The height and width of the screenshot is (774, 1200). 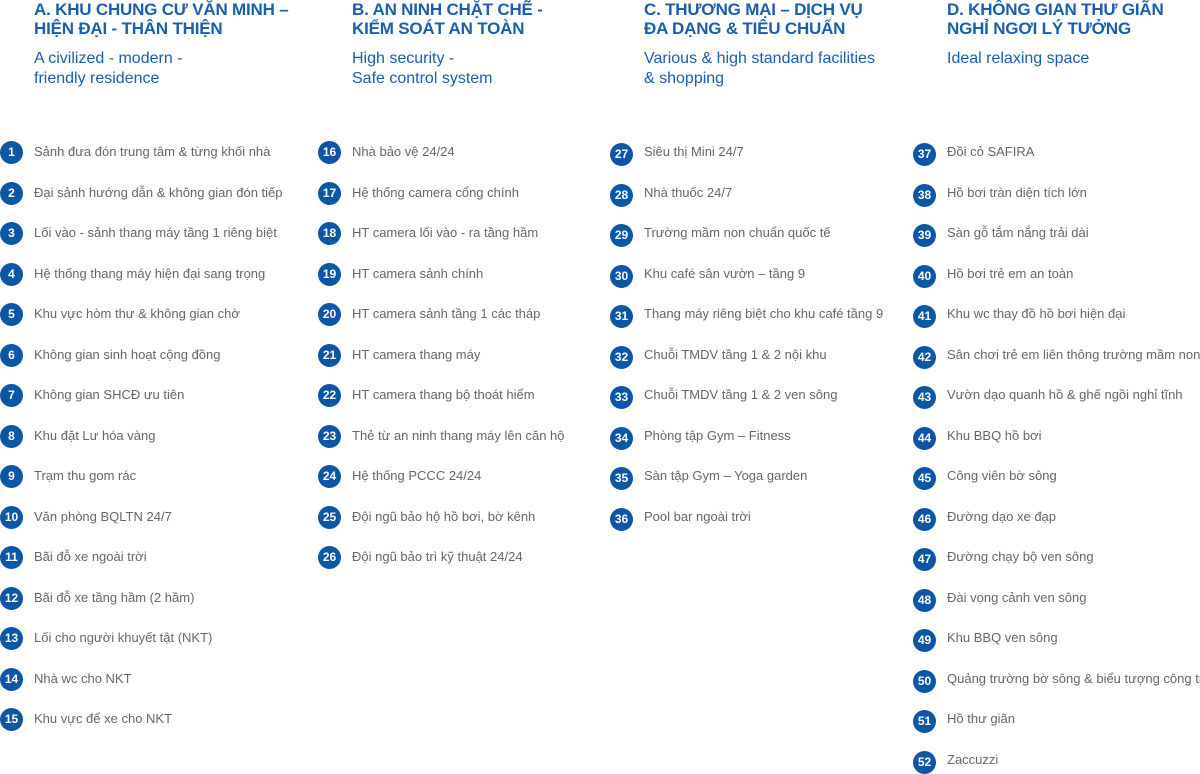 I want to click on number-badge: 22, so click(x=329, y=395).